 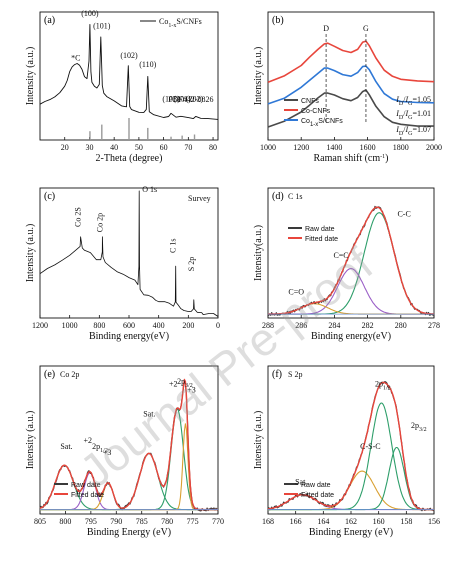 I want to click on x-tick-label: 1400, so click(x=334, y=147).